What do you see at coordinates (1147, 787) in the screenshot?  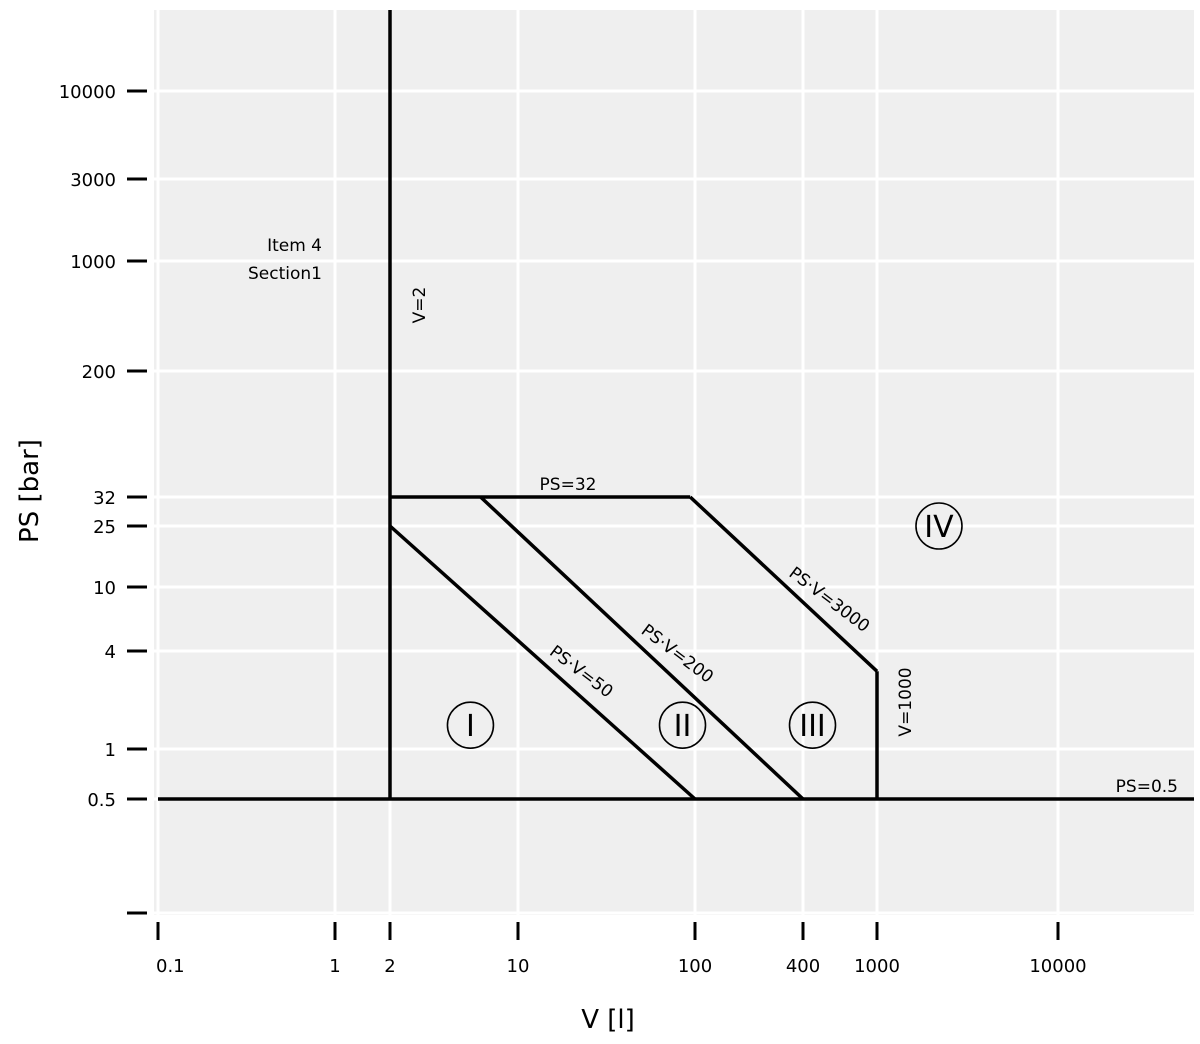 I see `boundary-label: PS=0.5` at bounding box center [1147, 787].